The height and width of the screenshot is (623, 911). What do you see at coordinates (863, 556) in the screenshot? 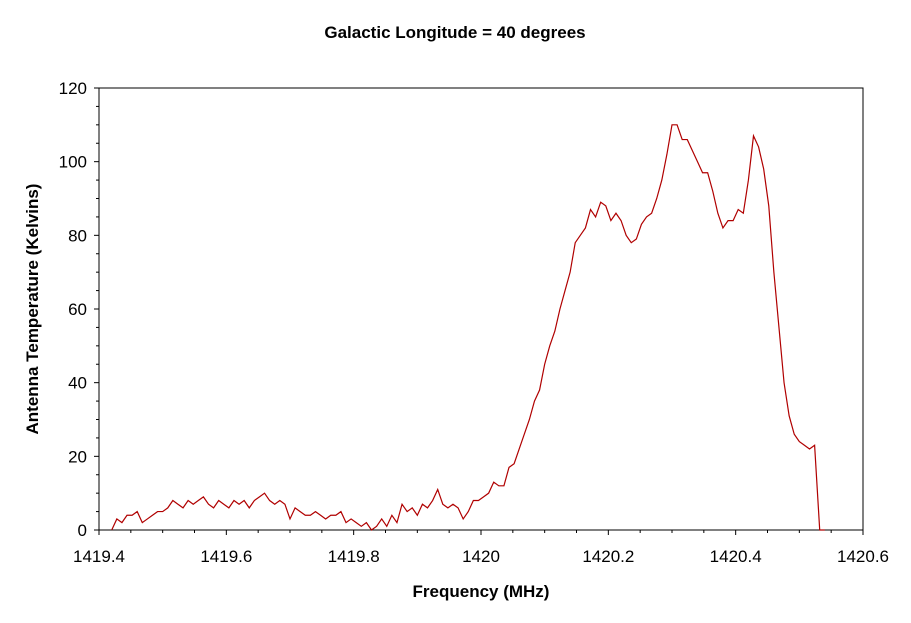
I see `x-tick-label: 1420.6` at bounding box center [863, 556].